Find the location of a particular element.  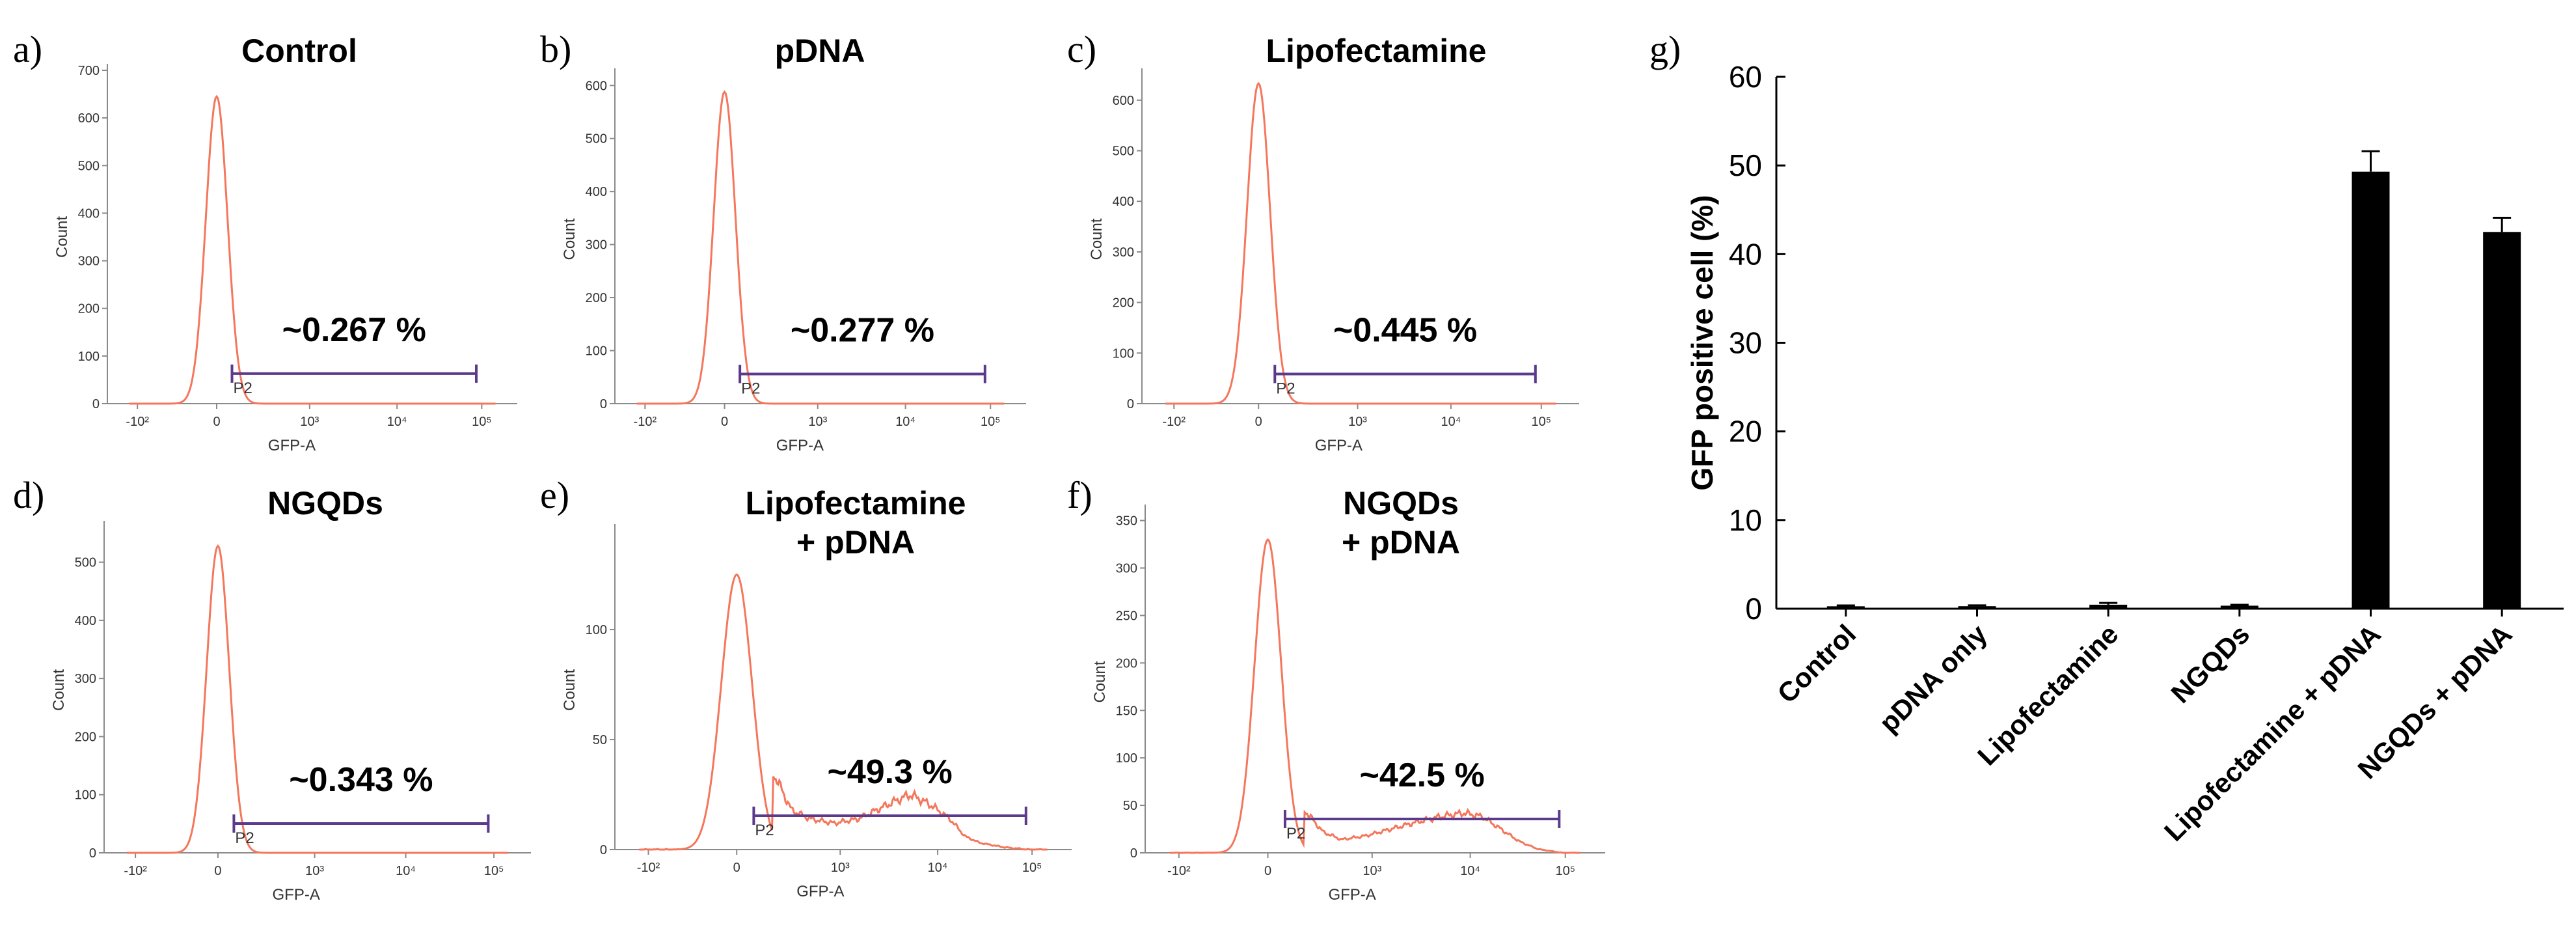

gate-percent-label: ~0.445 % is located at coordinates (1405, 331).